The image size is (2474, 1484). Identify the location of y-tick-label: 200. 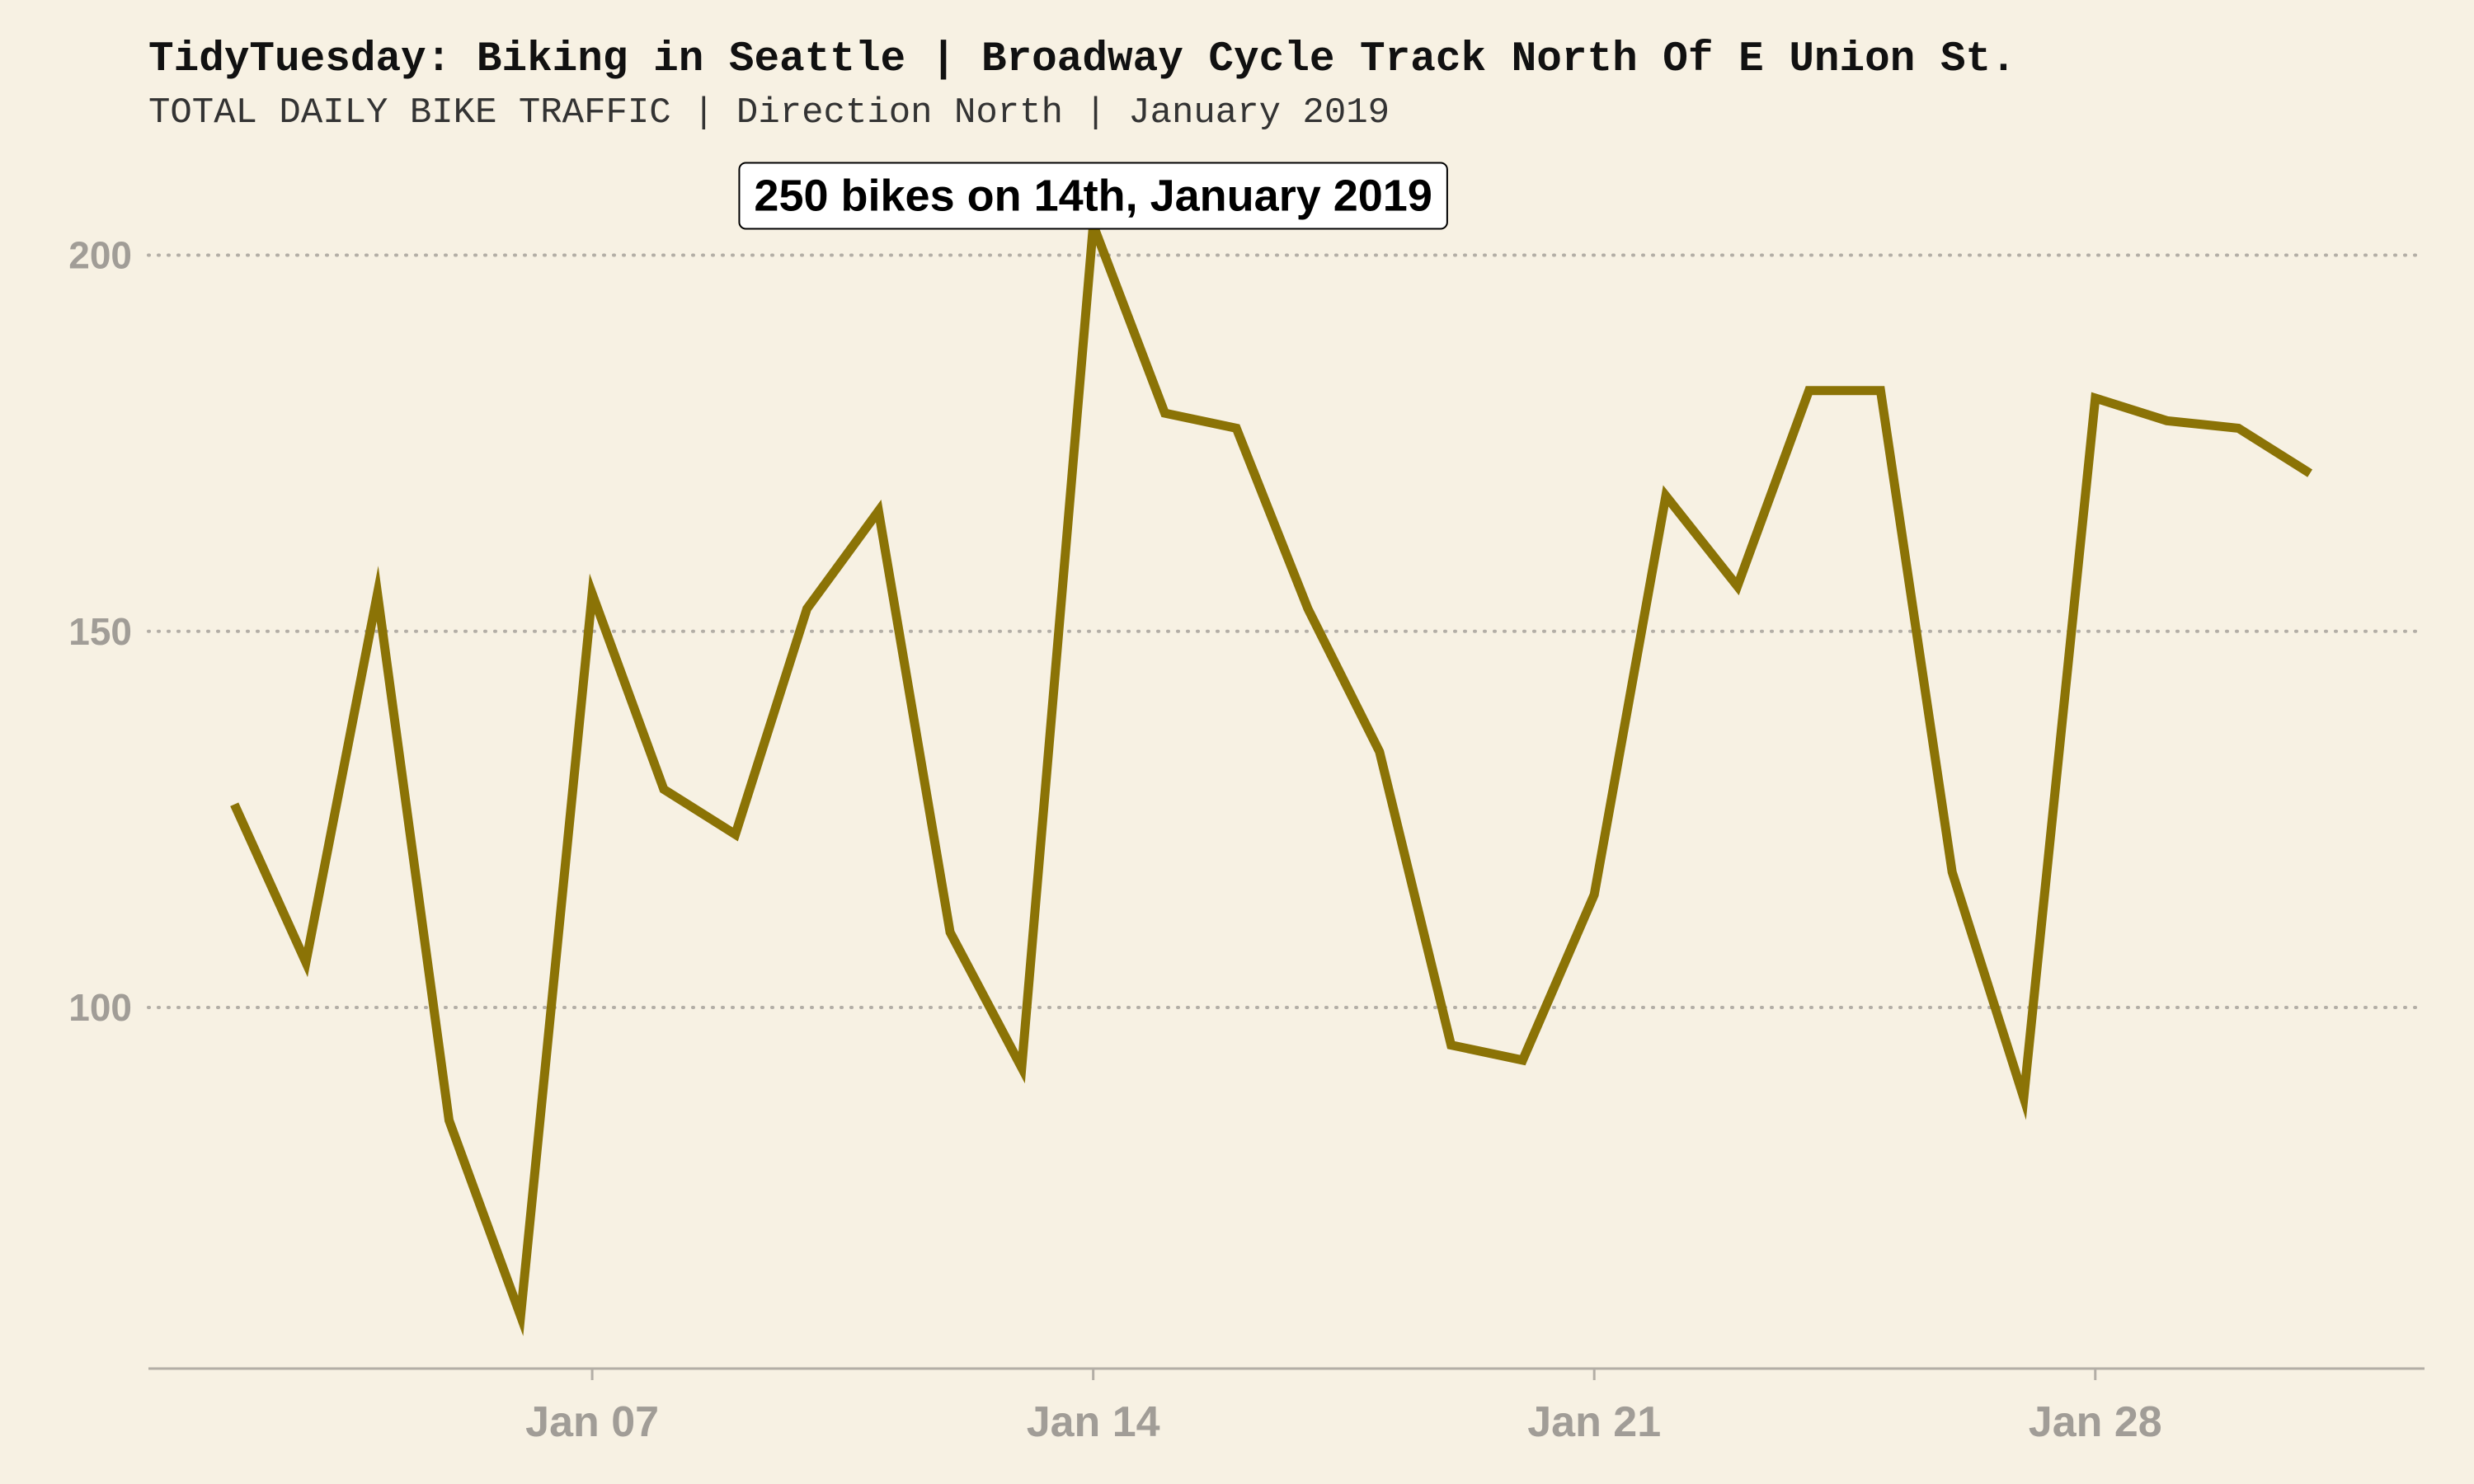
(100, 255).